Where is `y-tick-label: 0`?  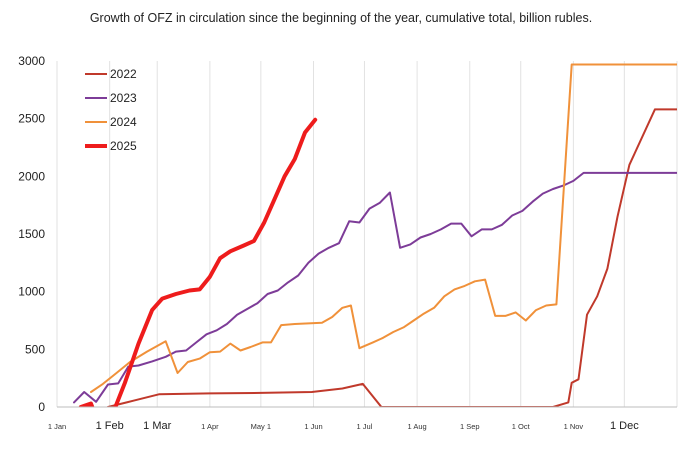
y-tick-label: 0 is located at coordinates (41, 407).